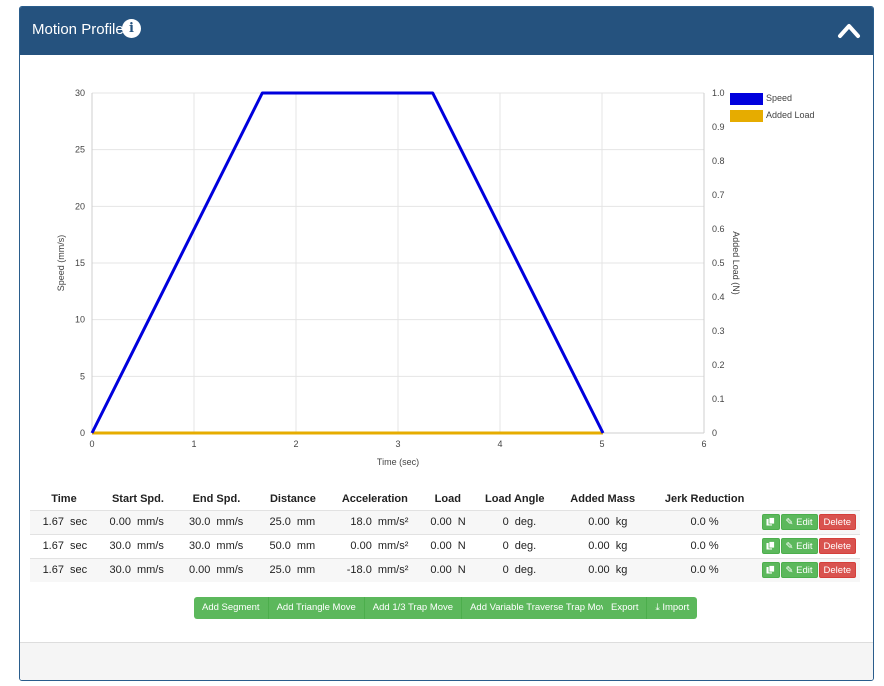  Describe the element at coordinates (718, 365) in the screenshot. I see `y2-tick-label: 0.2` at that location.